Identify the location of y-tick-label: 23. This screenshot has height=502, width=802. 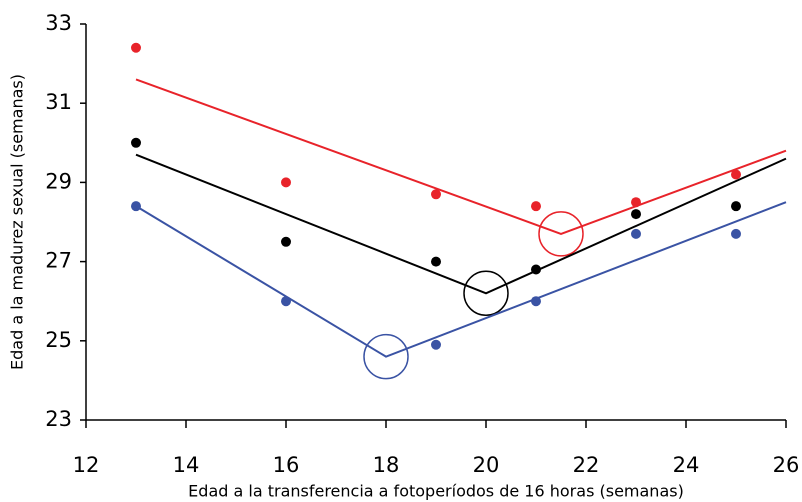
(58, 419).